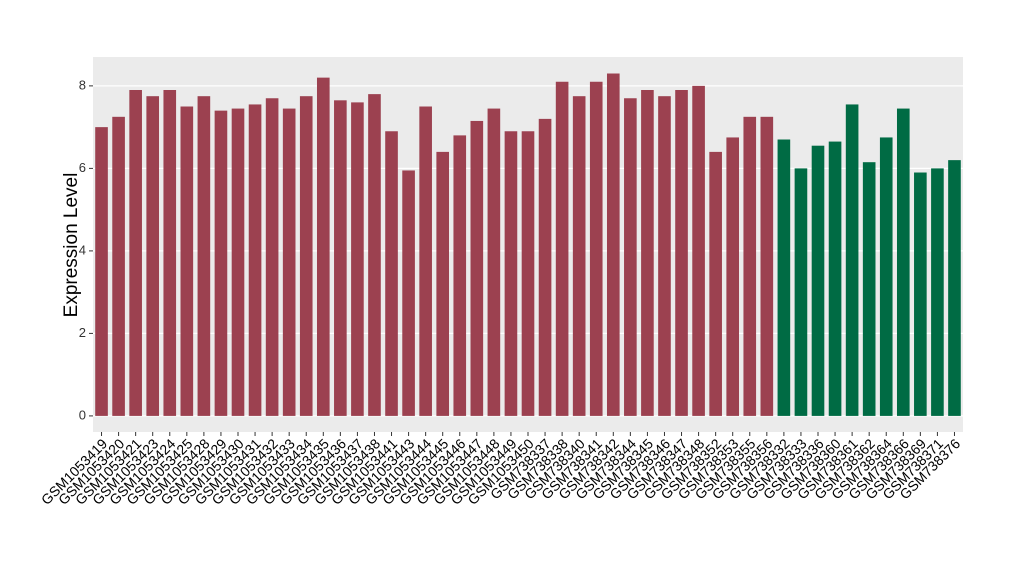 The image size is (1020, 580). I want to click on y-tick-label: 0, so click(82, 414).